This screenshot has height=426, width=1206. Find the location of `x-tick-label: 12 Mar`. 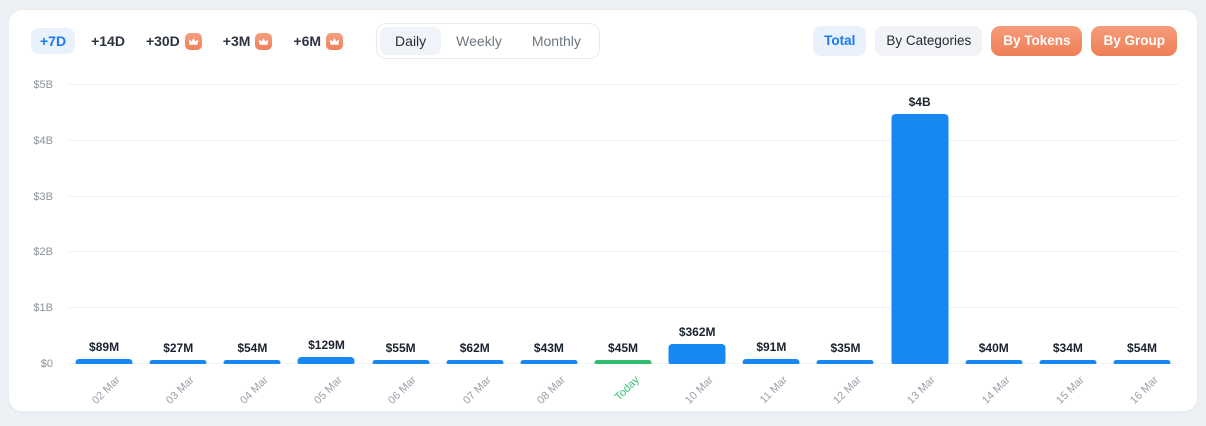

x-tick-label: 12 Mar is located at coordinates (847, 390).